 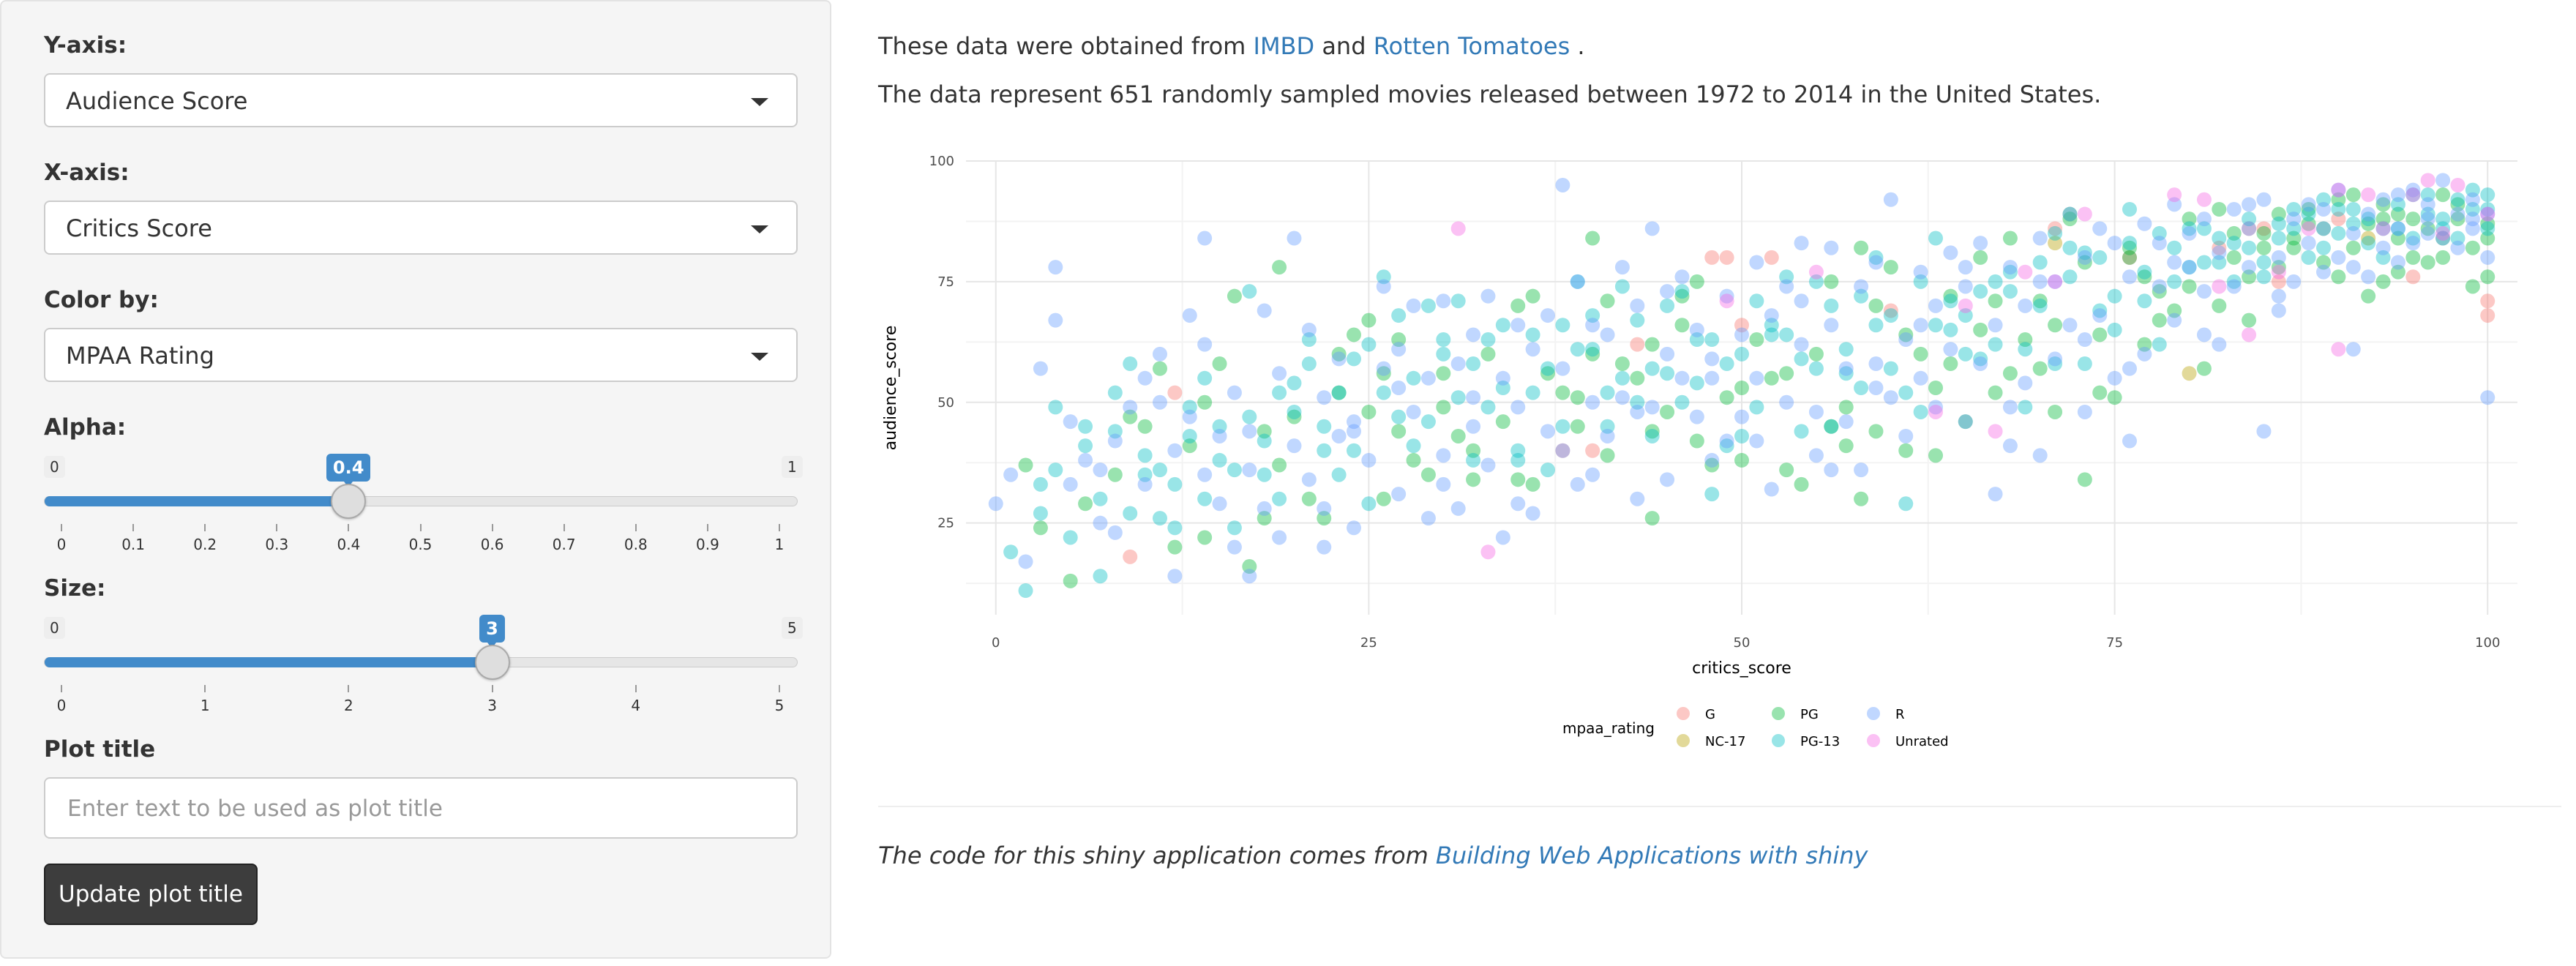 I want to click on plot-title-field, so click(x=421, y=808).